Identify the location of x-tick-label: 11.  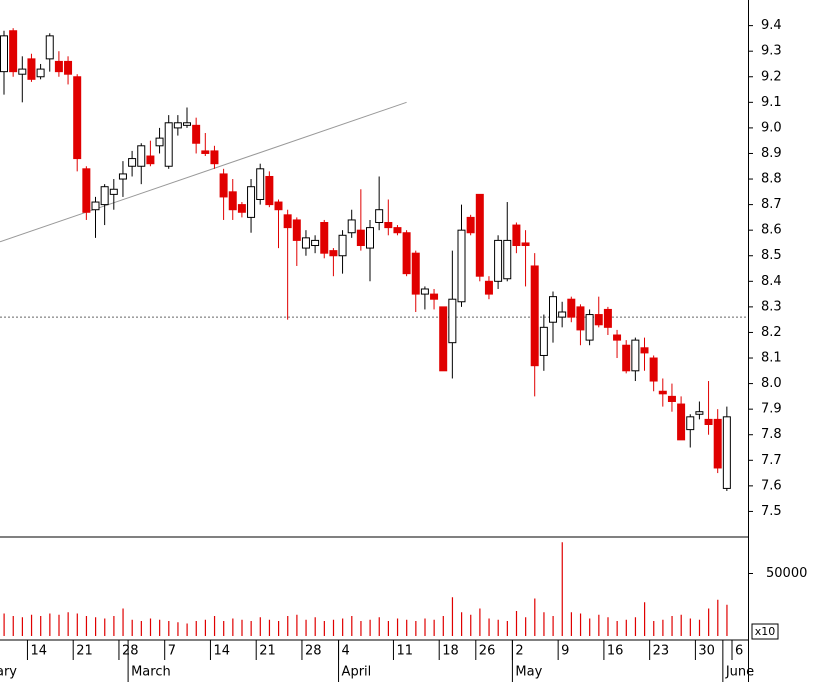
(404, 651).